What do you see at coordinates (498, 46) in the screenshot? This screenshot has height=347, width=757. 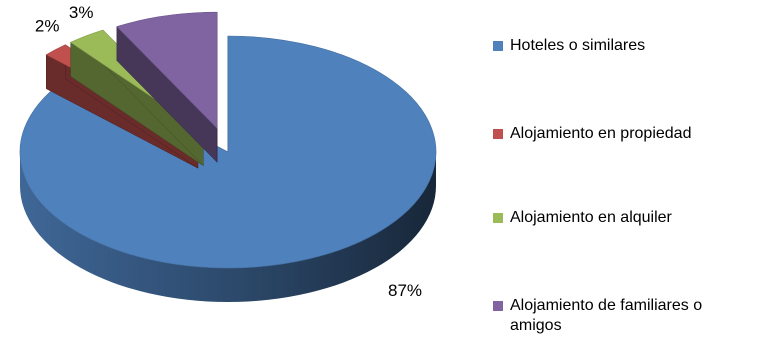 I see `legend-swatch-hoteles` at bounding box center [498, 46].